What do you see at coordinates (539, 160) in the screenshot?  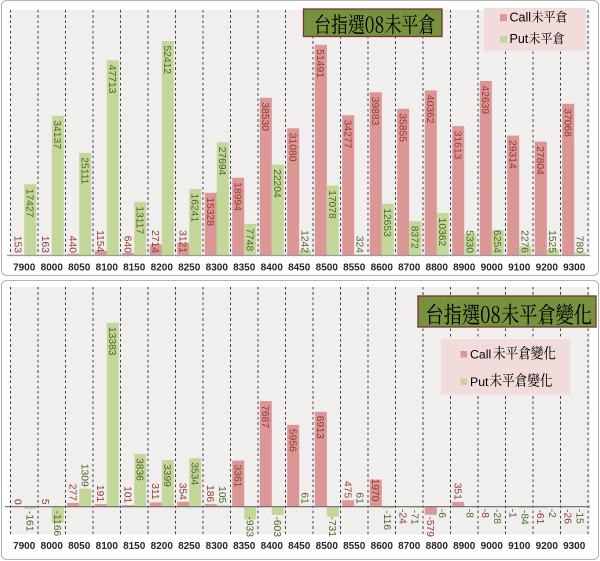 I see `svg-text: 27804` at bounding box center [539, 160].